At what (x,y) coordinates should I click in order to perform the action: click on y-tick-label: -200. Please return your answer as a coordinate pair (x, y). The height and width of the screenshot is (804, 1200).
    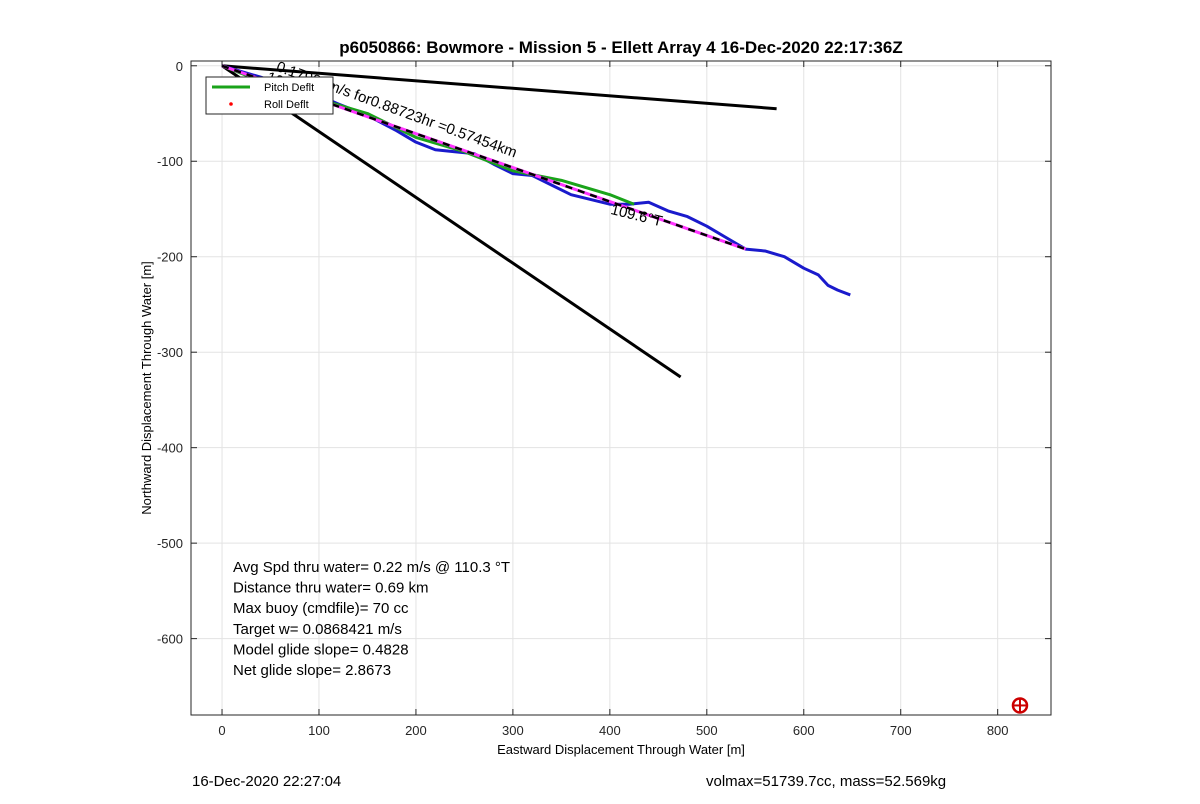
    Looking at the image, I should click on (170, 257).